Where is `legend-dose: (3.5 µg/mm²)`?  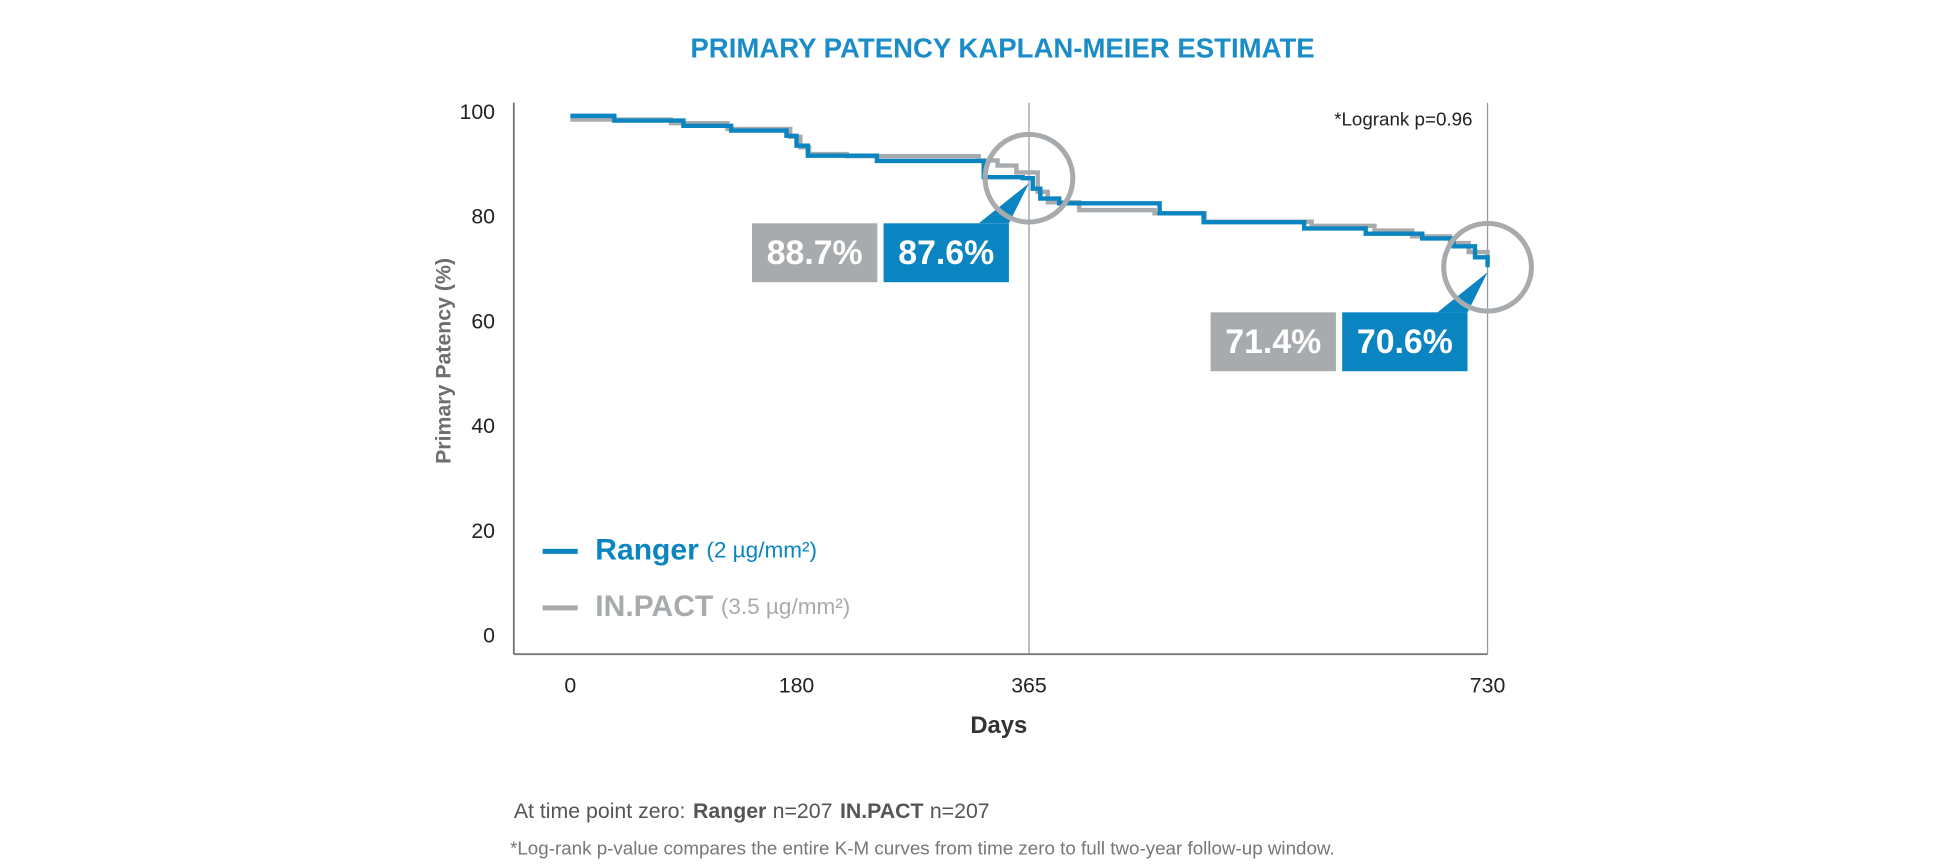 legend-dose: (3.5 µg/mm²) is located at coordinates (786, 606).